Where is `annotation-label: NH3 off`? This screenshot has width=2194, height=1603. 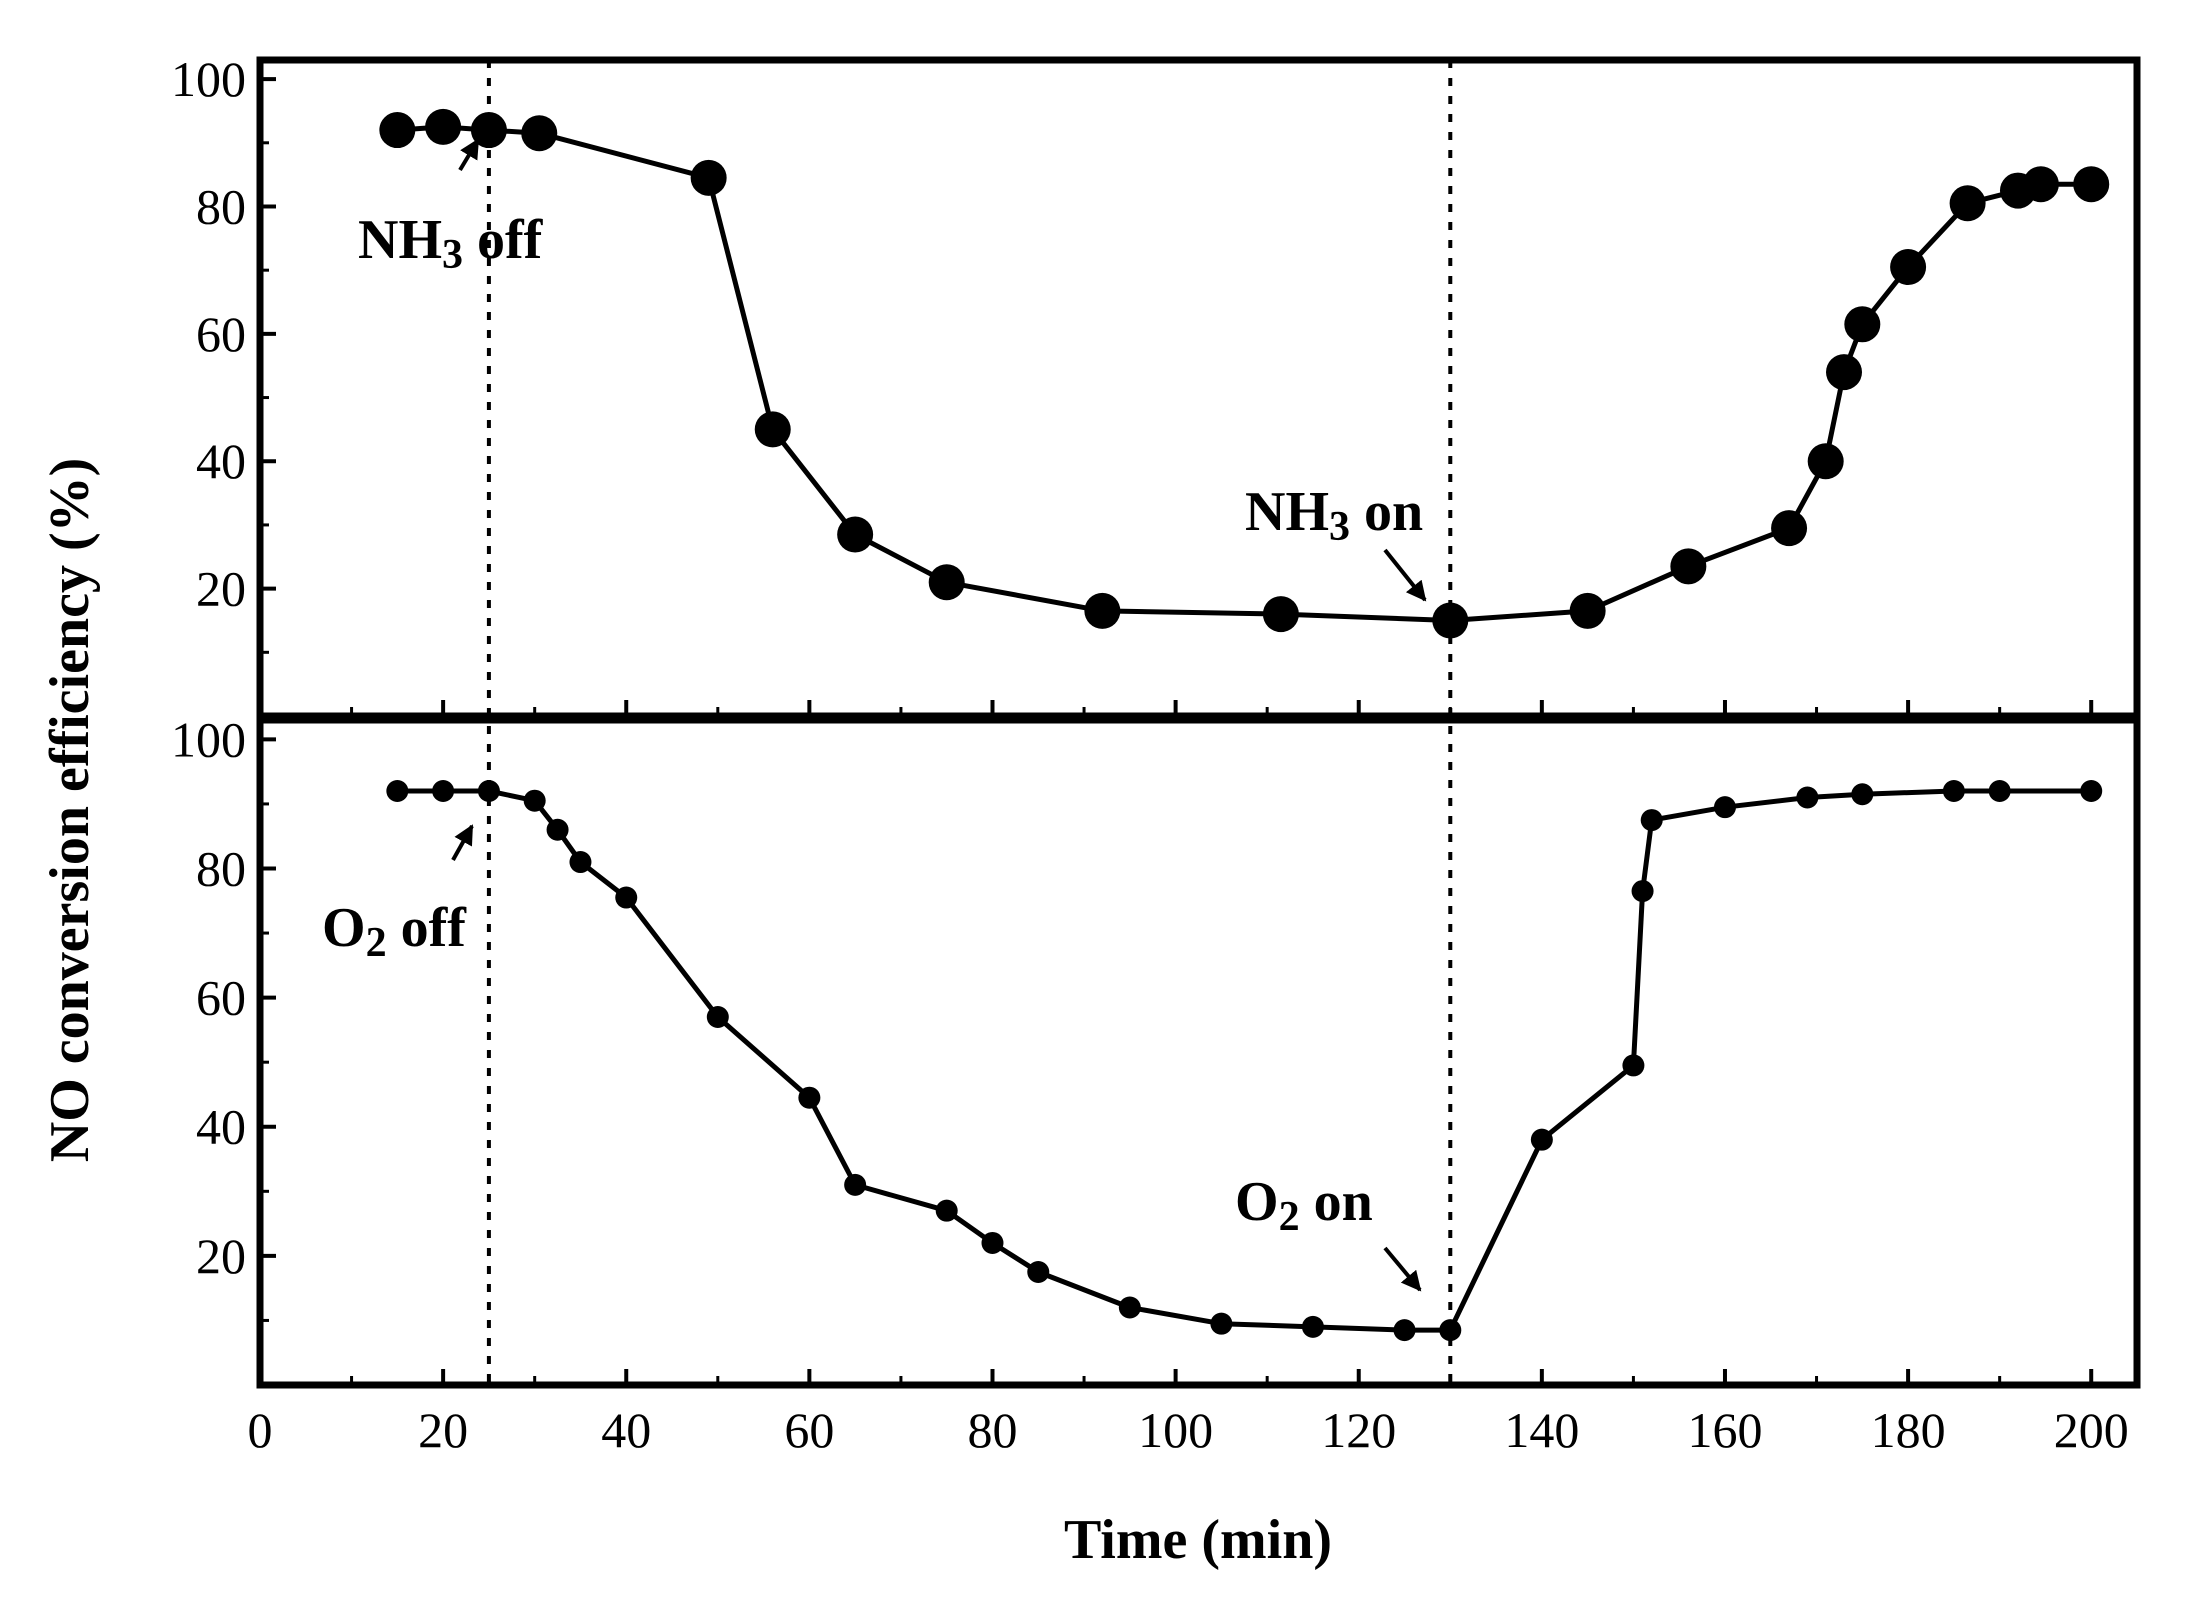 annotation-label: NH3 off is located at coordinates (451, 243).